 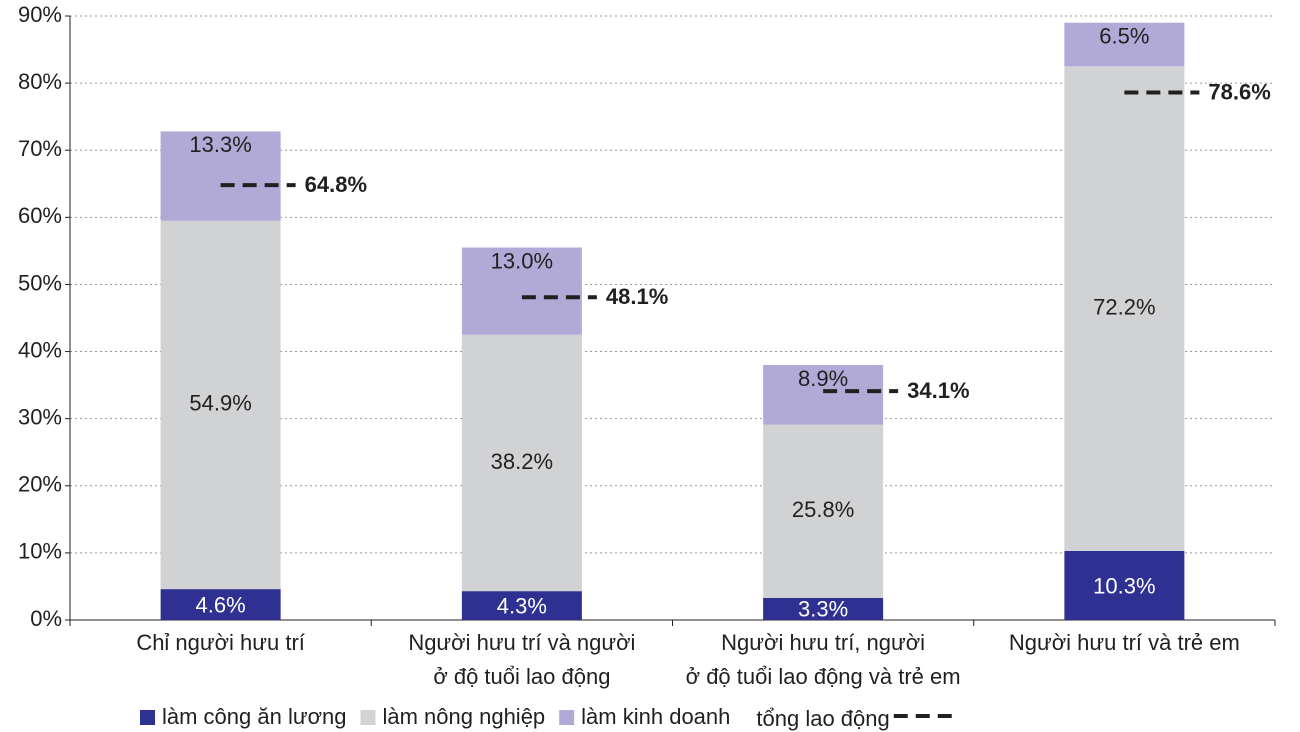 What do you see at coordinates (40, 81) in the screenshot?
I see `y-tick-label: 80%` at bounding box center [40, 81].